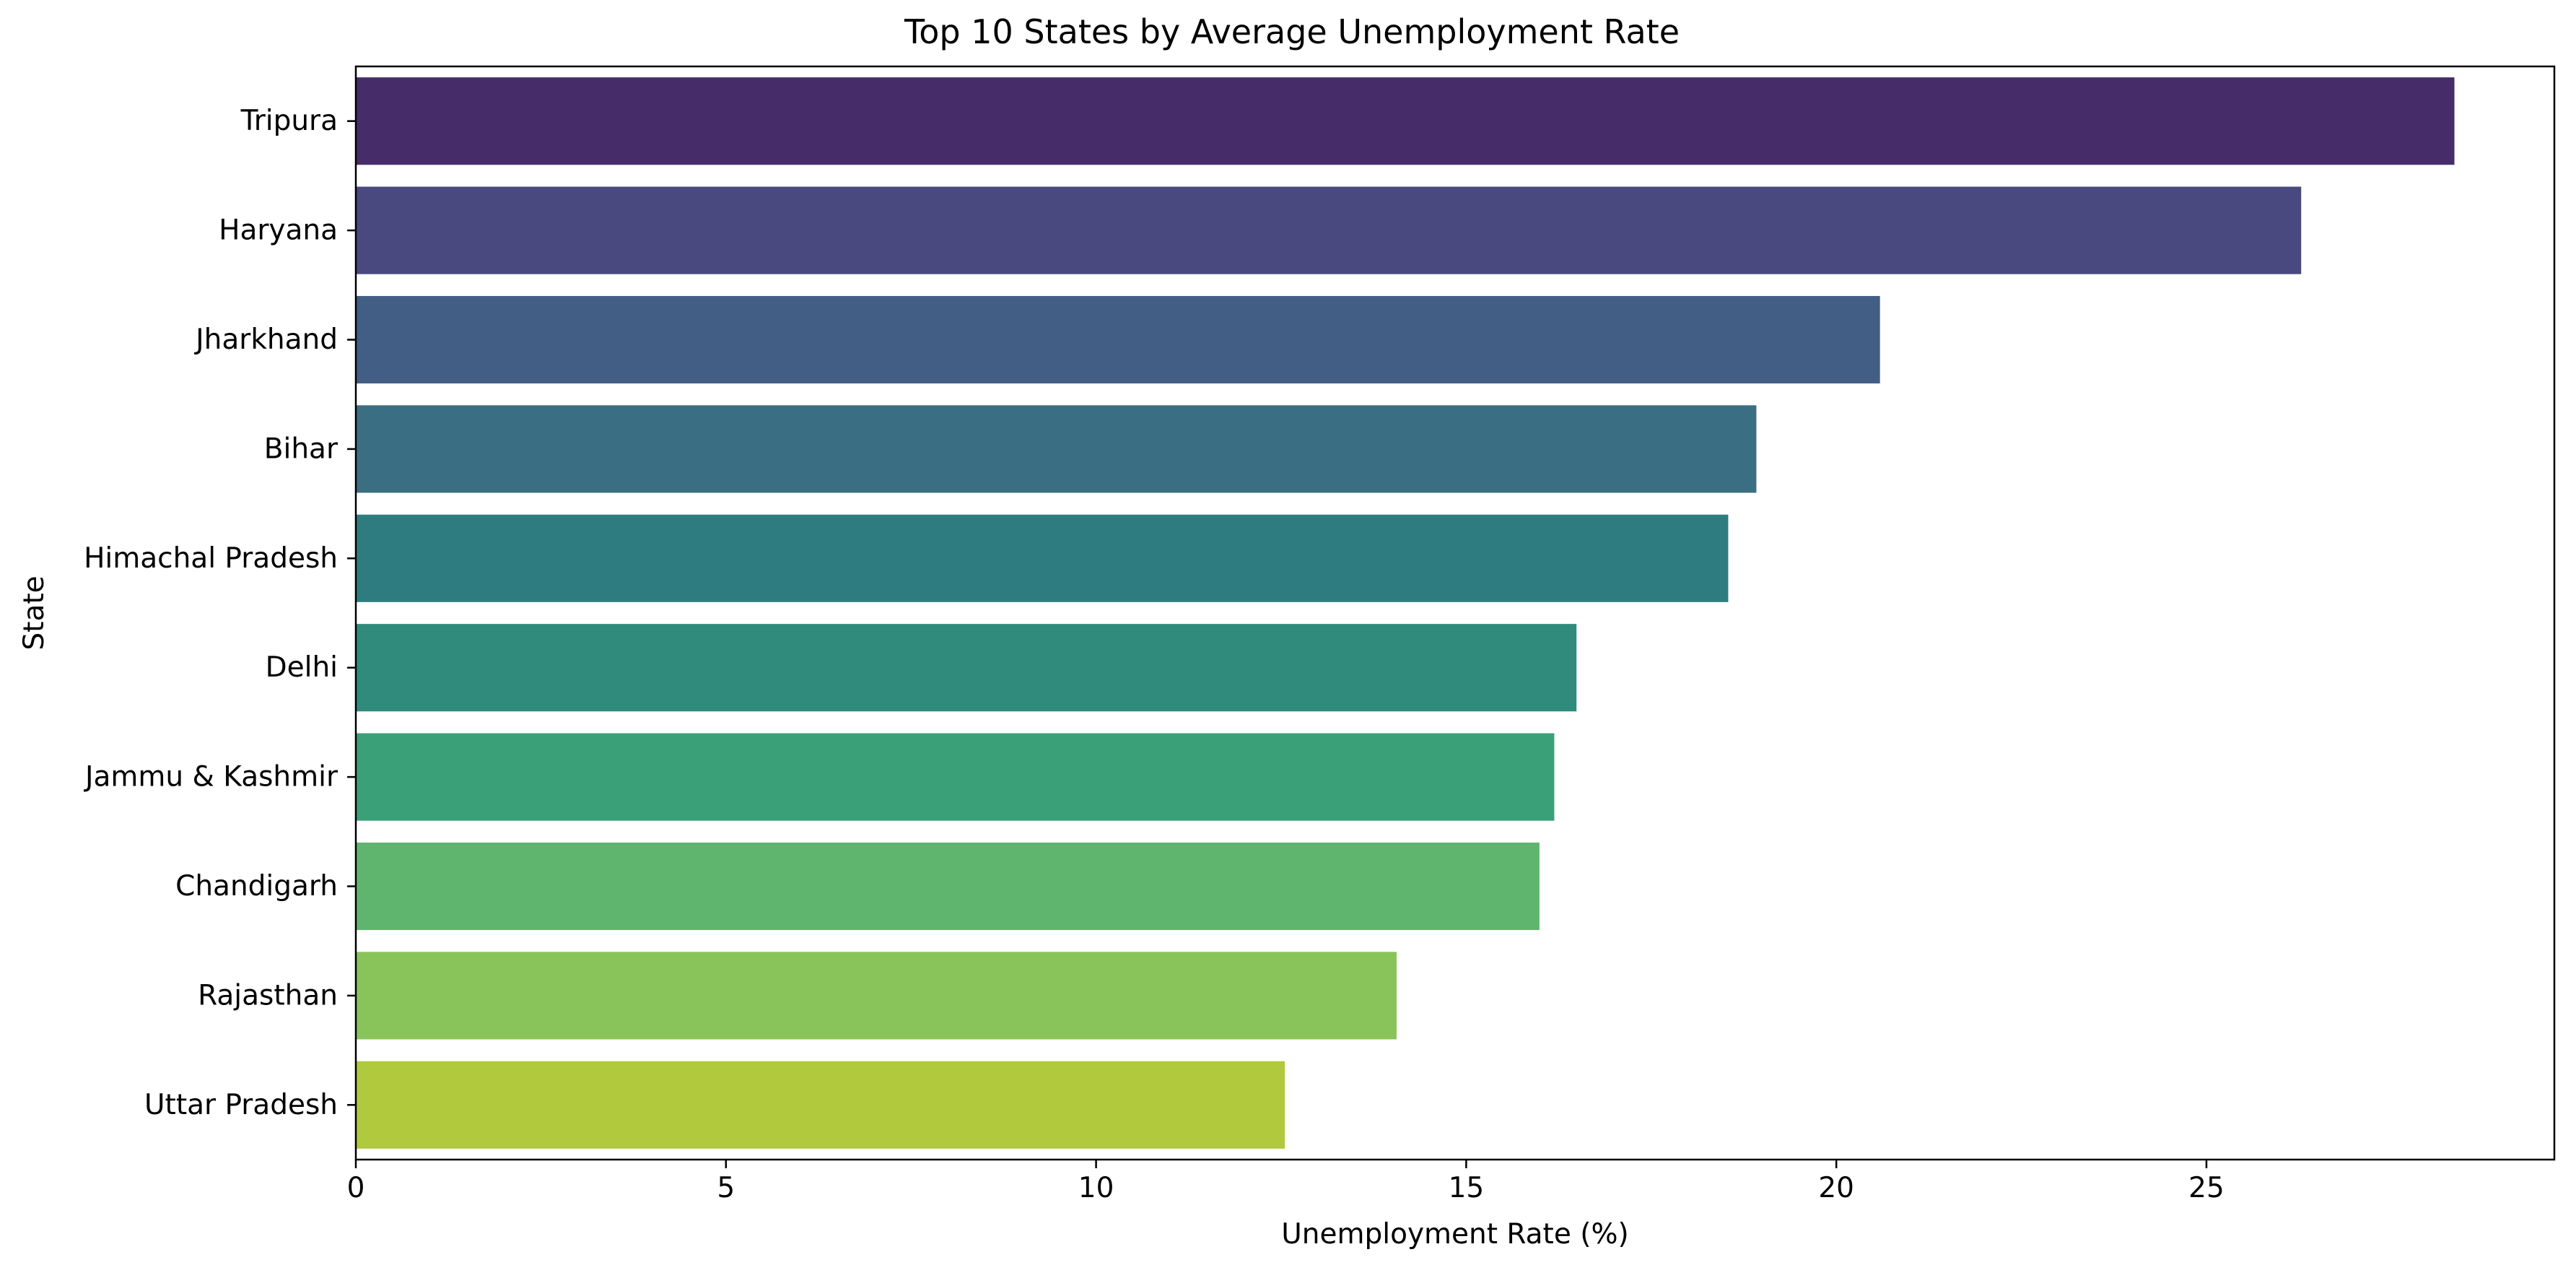 Image resolution: width=2576 pixels, height=1278 pixels. What do you see at coordinates (301, 448) in the screenshot?
I see `y-tick-label: Bihar` at bounding box center [301, 448].